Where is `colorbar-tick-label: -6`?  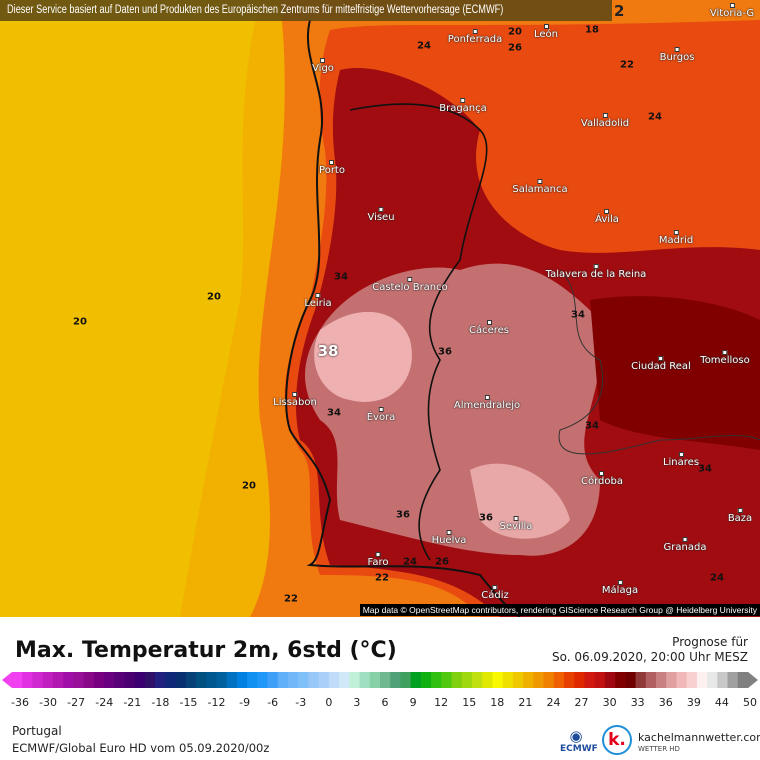
colorbar-tick-label: -6 is located at coordinates (273, 702).